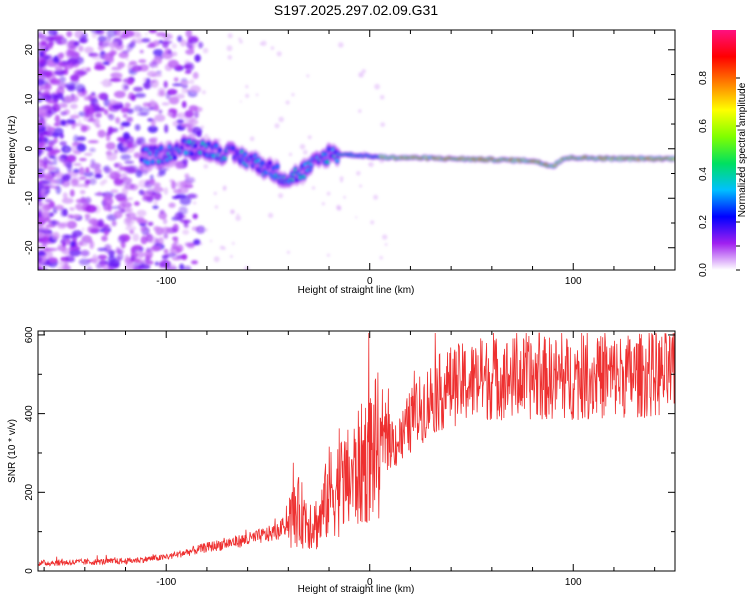  I want to click on spectrogram-xlabel: Height of straight line (km), so click(356, 290).